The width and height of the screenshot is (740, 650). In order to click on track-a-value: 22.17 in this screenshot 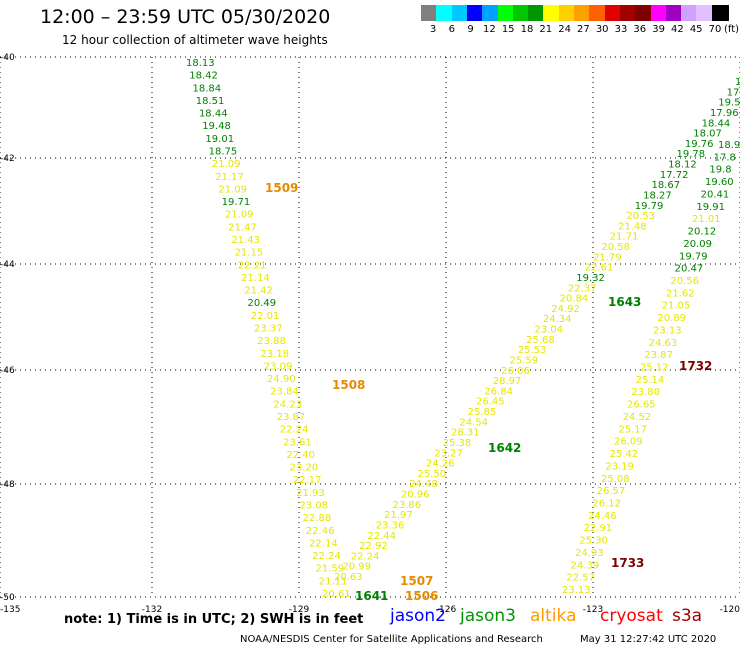, I will do `click(307, 480)`.